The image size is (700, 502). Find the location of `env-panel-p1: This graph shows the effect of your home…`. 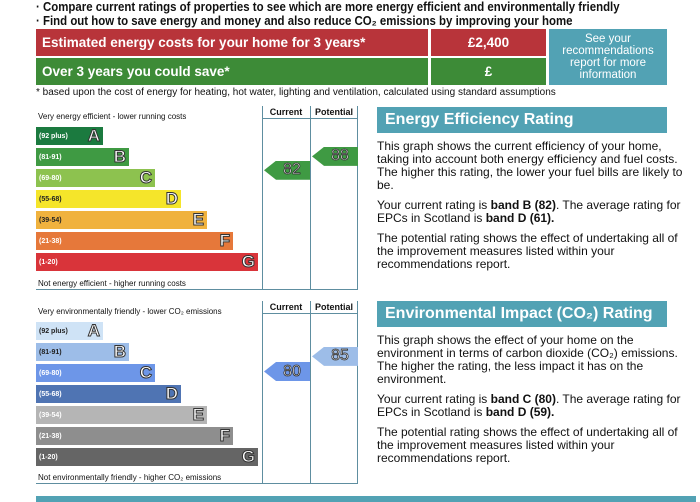

env-panel-p1: This graph shows the effect of your home… is located at coordinates (527, 359).